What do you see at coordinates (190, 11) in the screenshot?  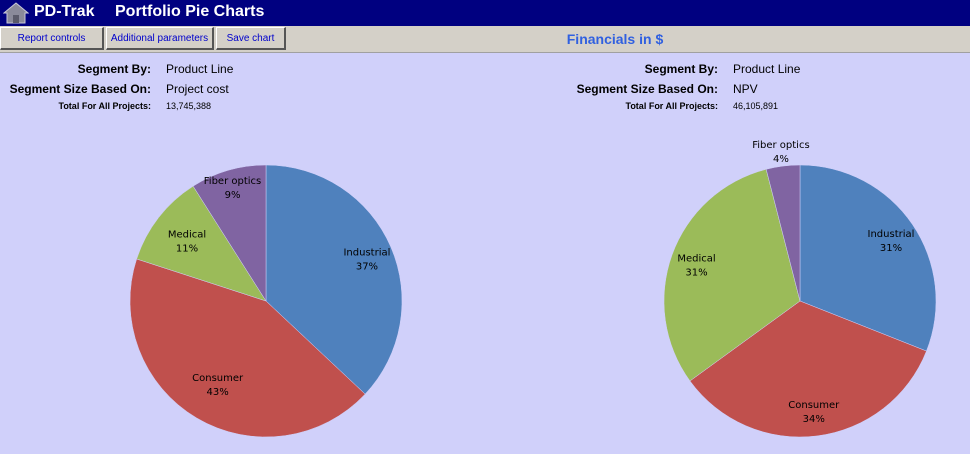 I see `page-title: Portfolio Pie Charts` at bounding box center [190, 11].